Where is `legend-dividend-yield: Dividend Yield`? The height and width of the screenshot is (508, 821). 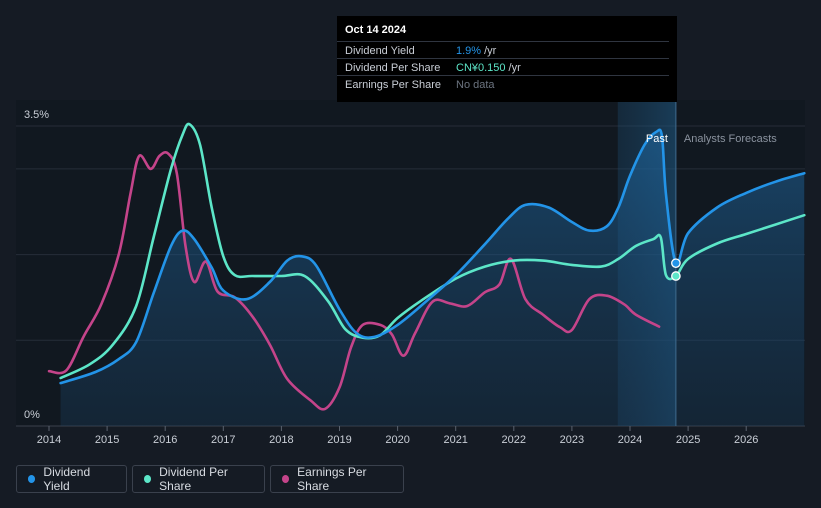 legend-dividend-yield: Dividend Yield is located at coordinates (71, 479).